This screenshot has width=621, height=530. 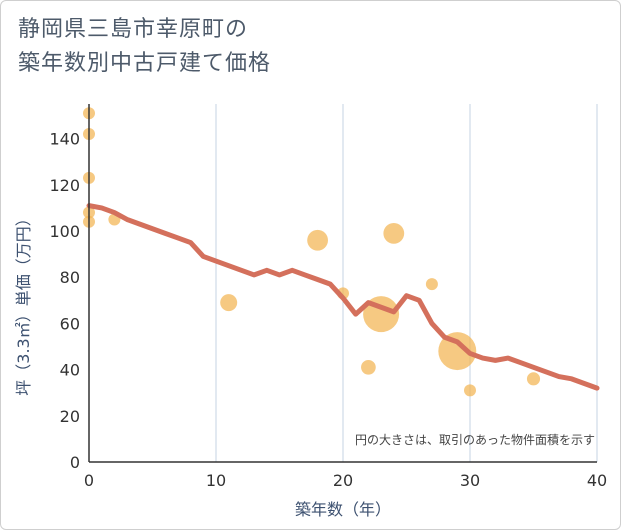 What do you see at coordinates (89, 480) in the screenshot?
I see `x-tick-label-0: 0` at bounding box center [89, 480].